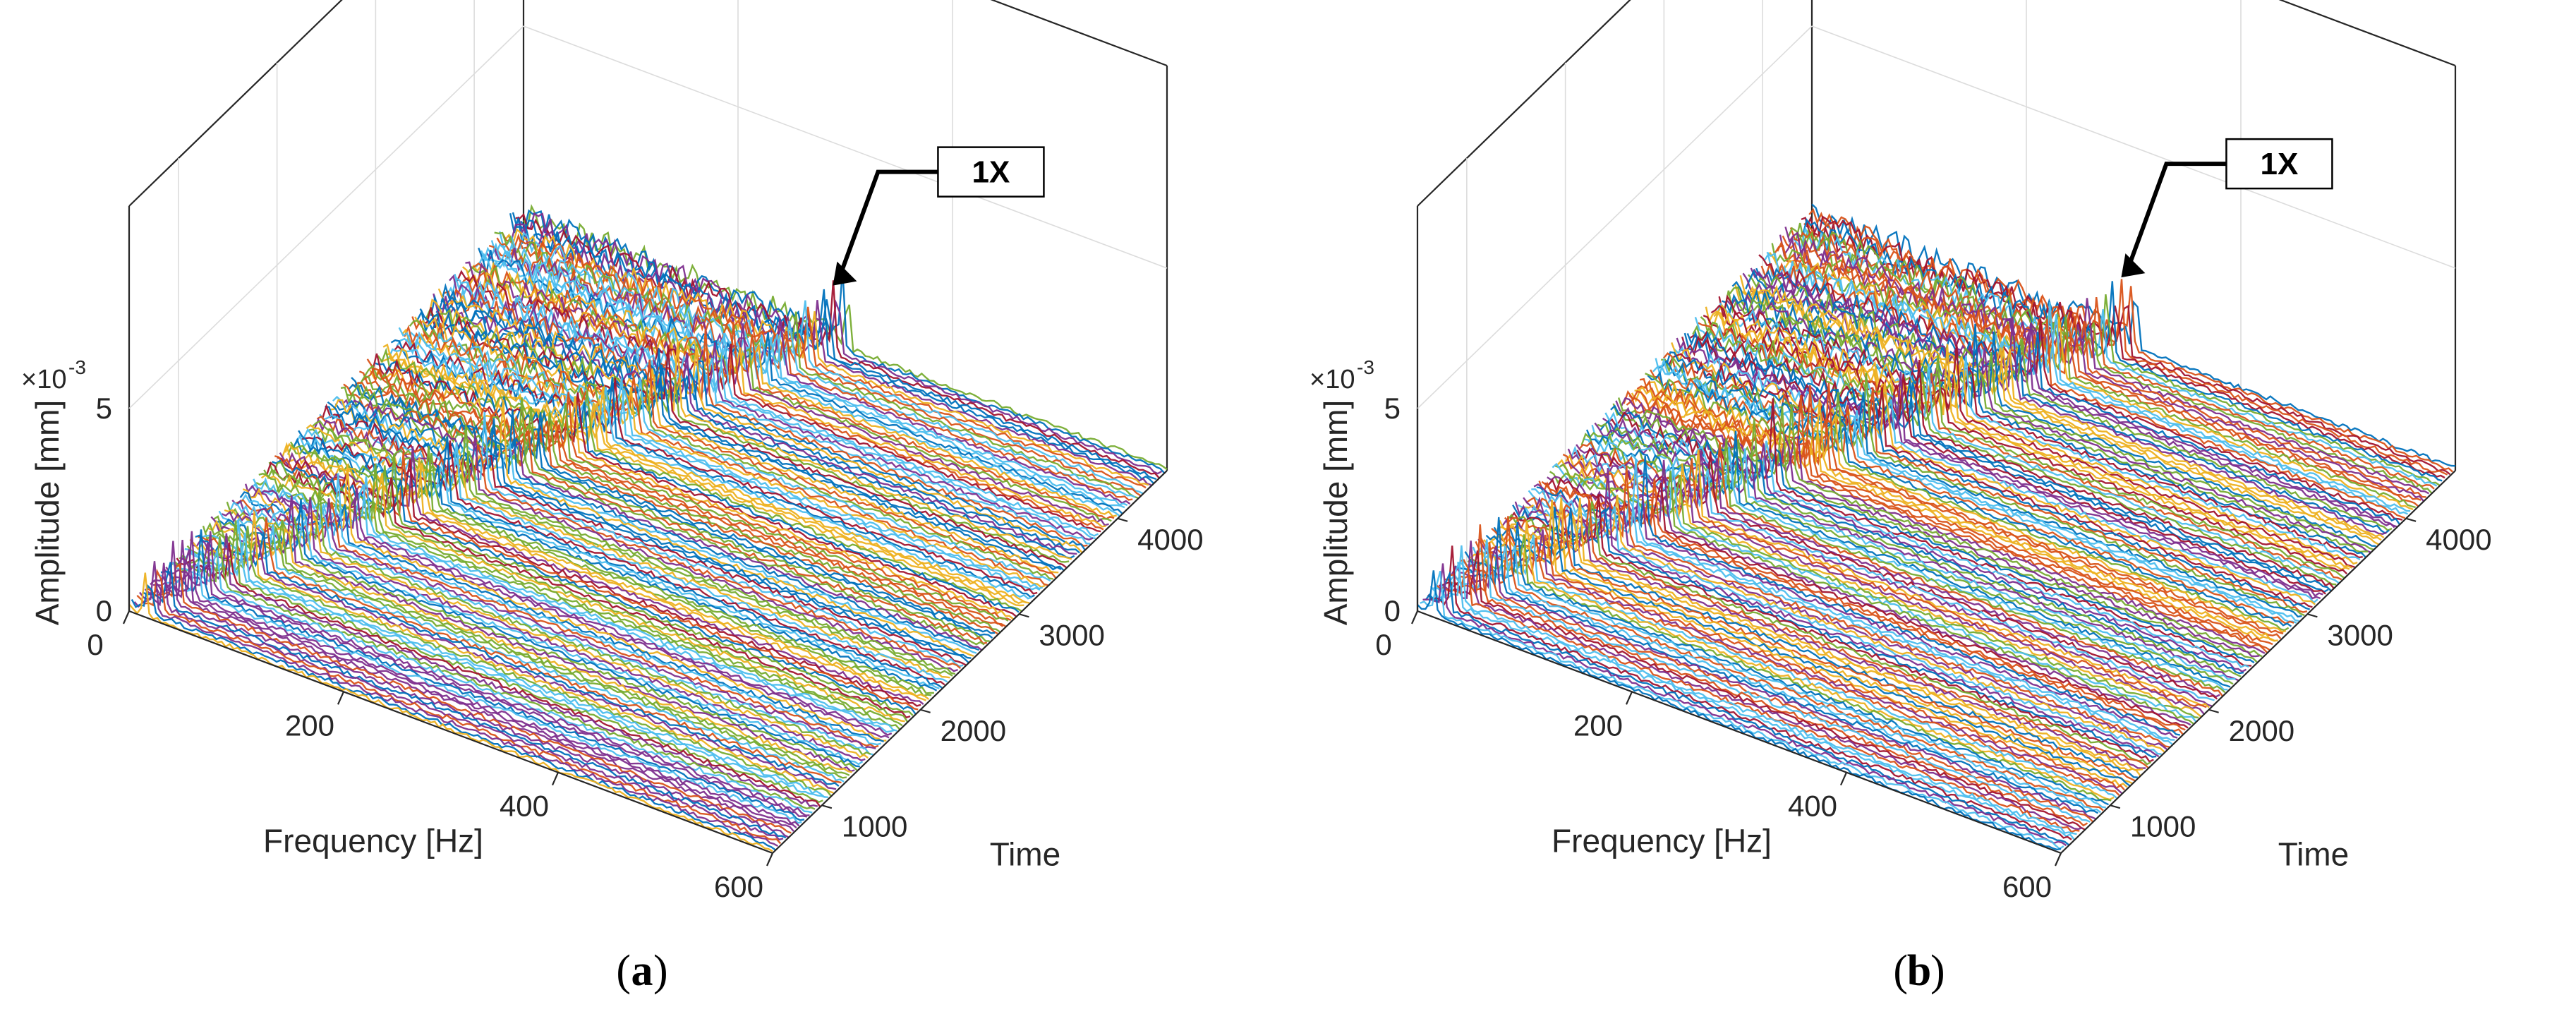 The height and width of the screenshot is (1014, 2576). I want to click on x-tick-label: 400, so click(1813, 806).